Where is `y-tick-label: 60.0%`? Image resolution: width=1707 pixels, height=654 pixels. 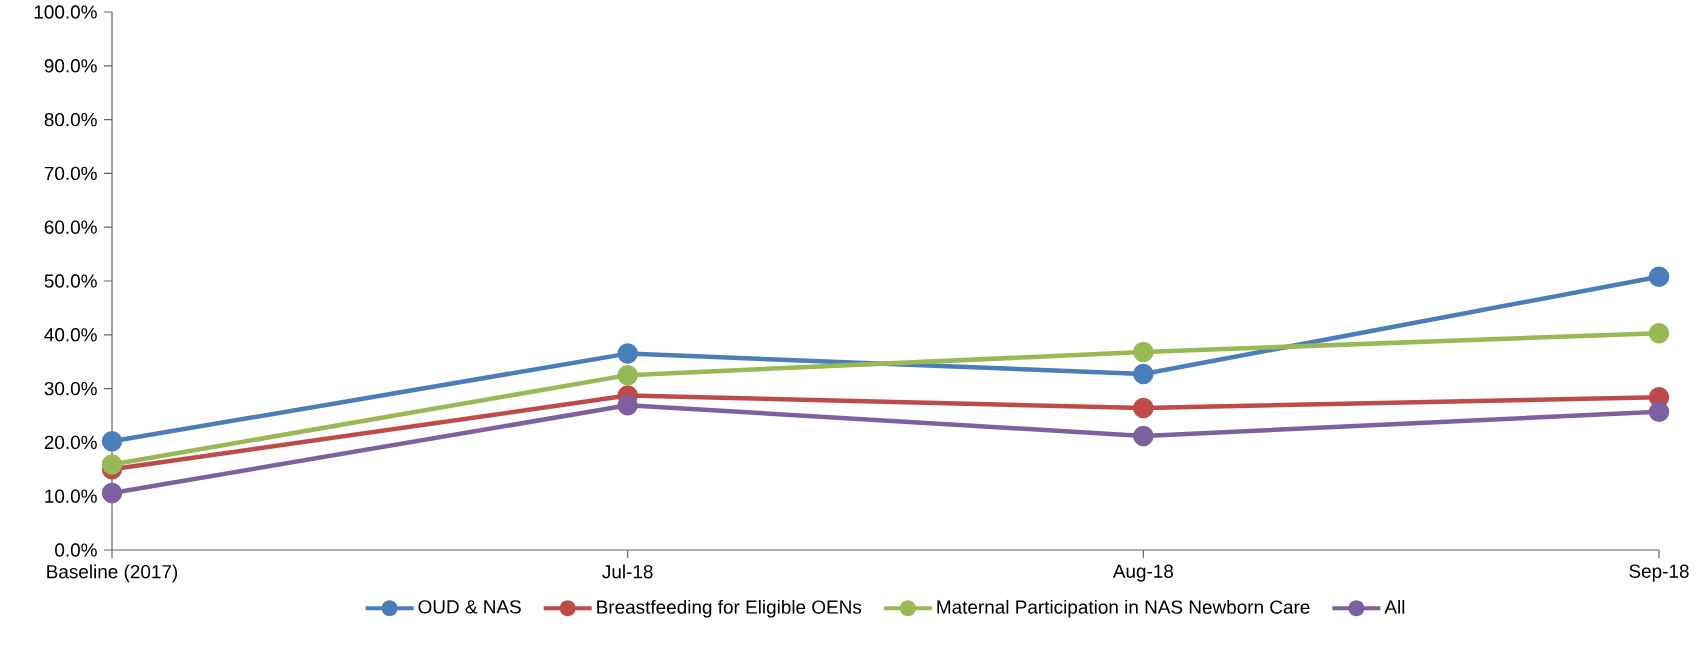 y-tick-label: 60.0% is located at coordinates (70, 227).